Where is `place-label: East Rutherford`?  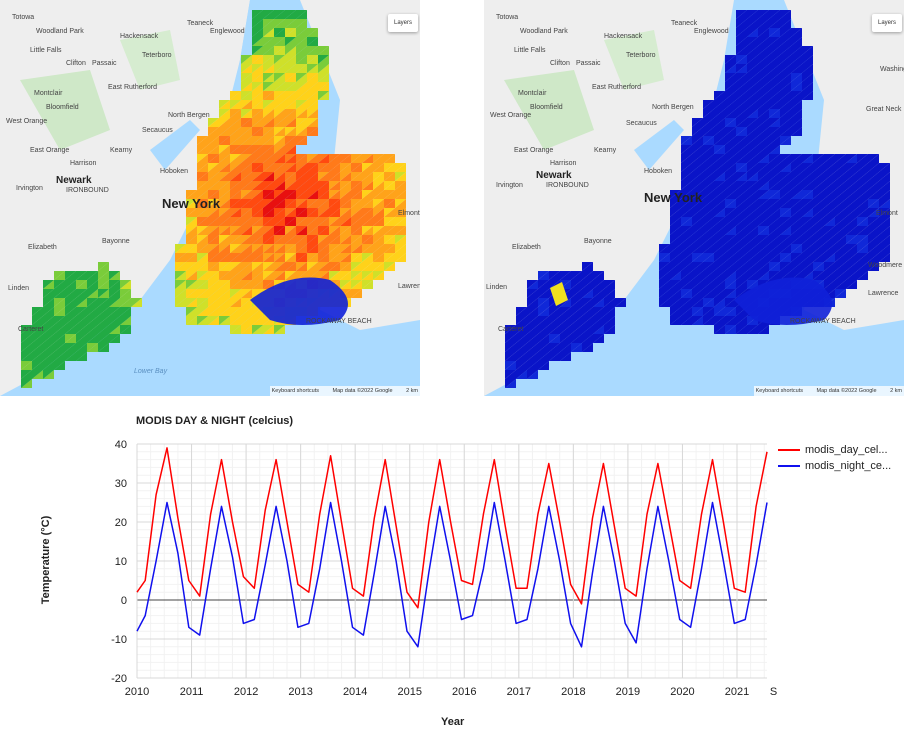 place-label: East Rutherford is located at coordinates (133, 87).